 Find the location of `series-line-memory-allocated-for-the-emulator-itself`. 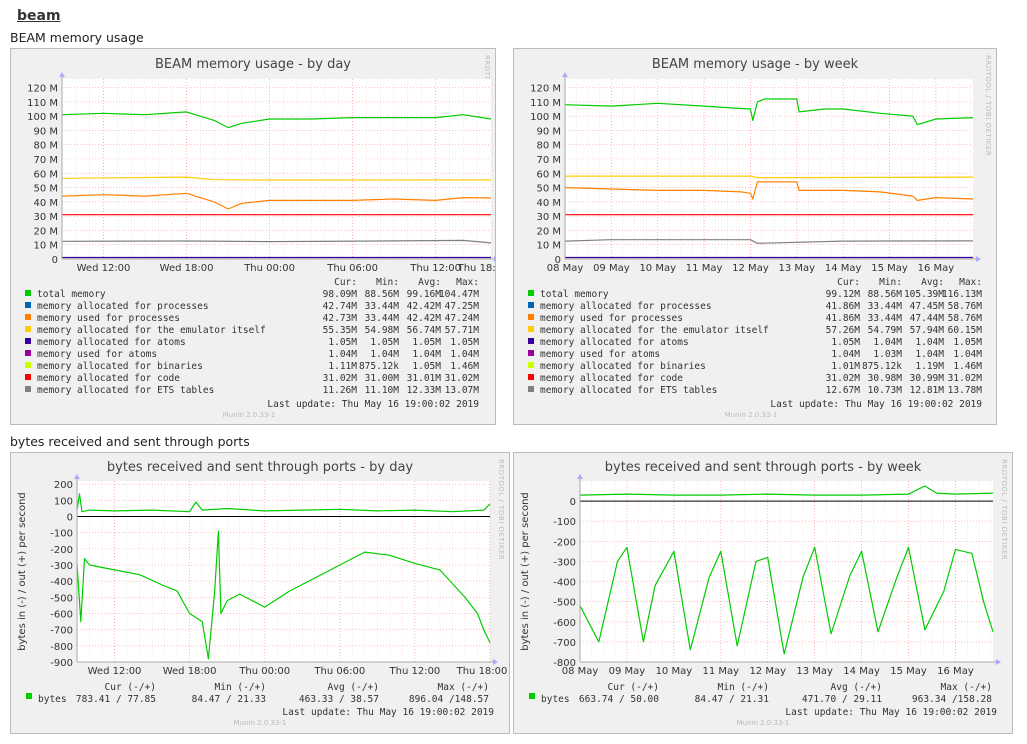

series-line-memory-allocated-for-the-emulator-itself is located at coordinates (769, 177).